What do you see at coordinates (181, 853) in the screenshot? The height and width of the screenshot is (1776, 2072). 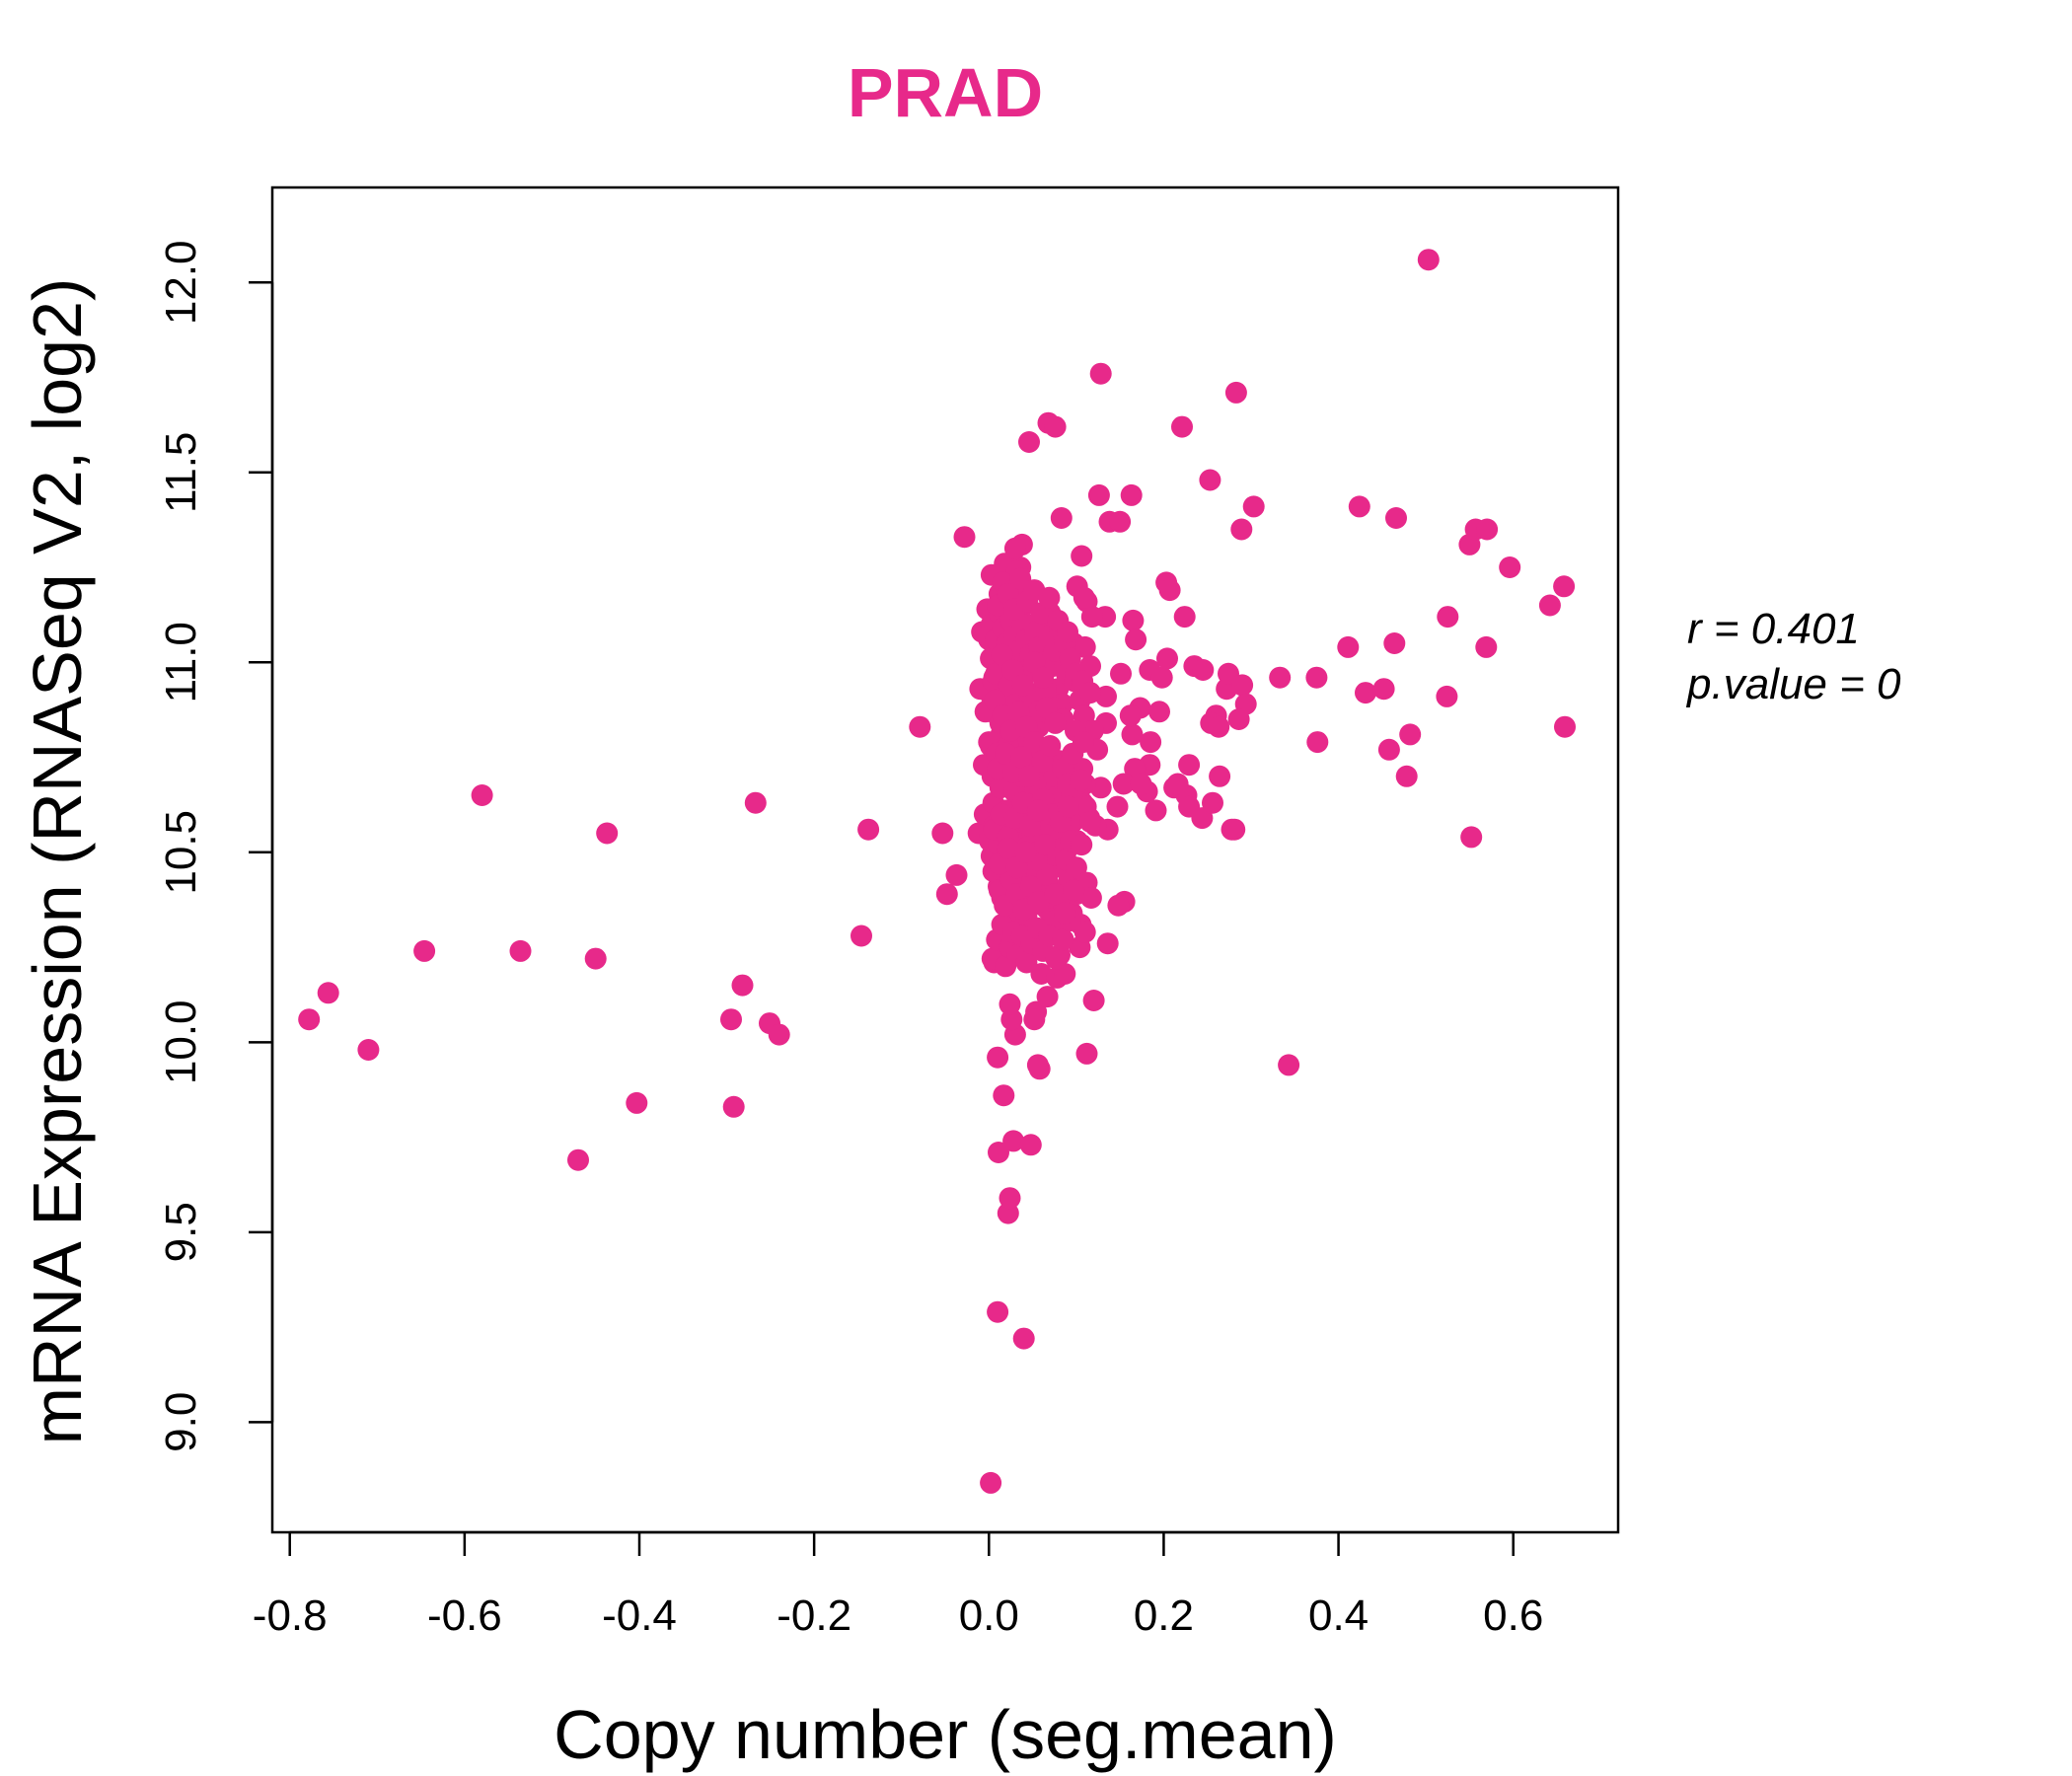 I see `y-tick-label: 10.5` at bounding box center [181, 853].